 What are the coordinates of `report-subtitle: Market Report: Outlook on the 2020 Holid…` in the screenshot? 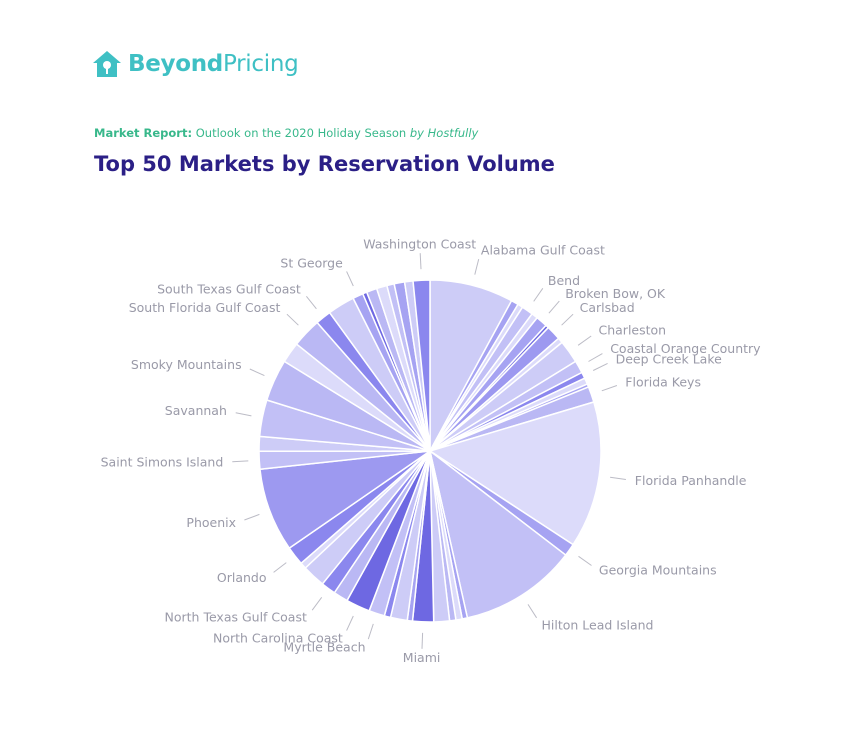 It's located at (286, 133).